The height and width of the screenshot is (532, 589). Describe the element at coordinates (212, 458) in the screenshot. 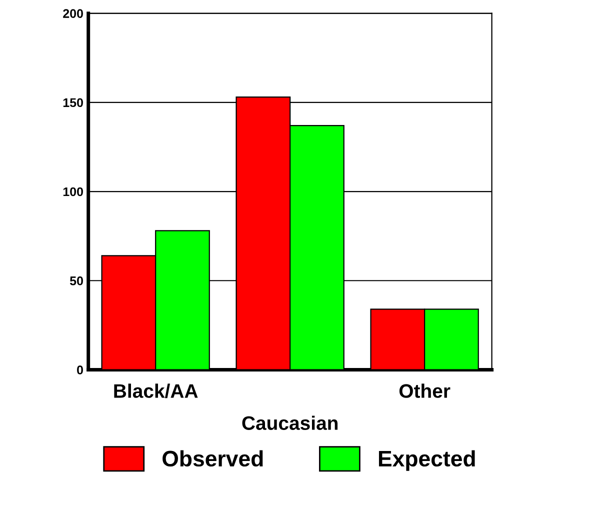

I see `legend-label: Observed` at that location.